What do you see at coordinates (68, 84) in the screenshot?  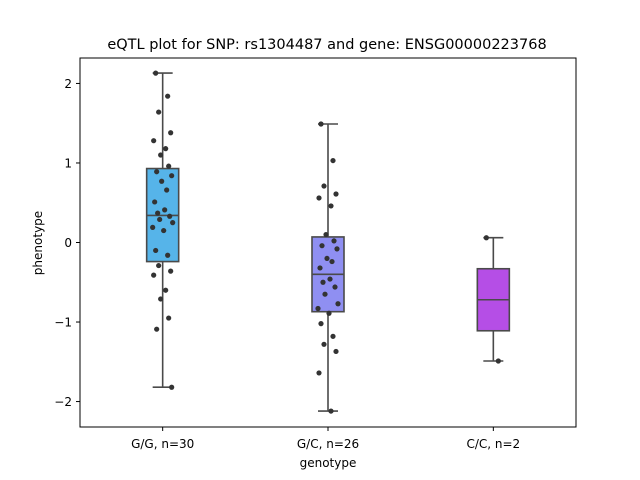 I see `y-tick-label: 2` at bounding box center [68, 84].